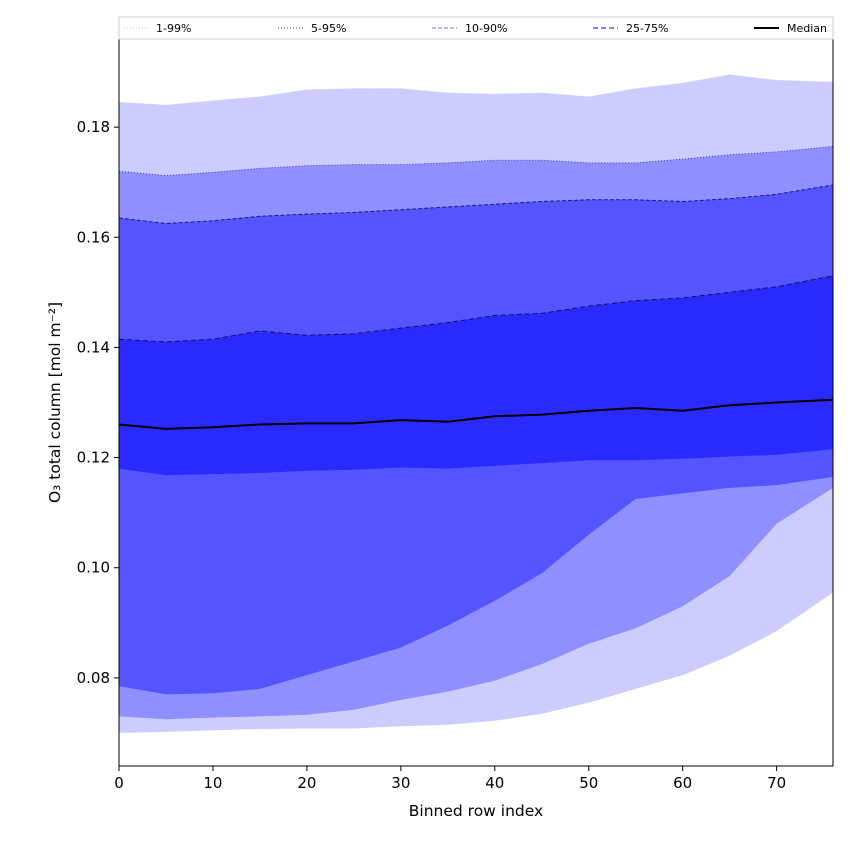 This screenshot has height=850, width=850. What do you see at coordinates (588, 783) in the screenshot?
I see `x-tick-label: 50` at bounding box center [588, 783].